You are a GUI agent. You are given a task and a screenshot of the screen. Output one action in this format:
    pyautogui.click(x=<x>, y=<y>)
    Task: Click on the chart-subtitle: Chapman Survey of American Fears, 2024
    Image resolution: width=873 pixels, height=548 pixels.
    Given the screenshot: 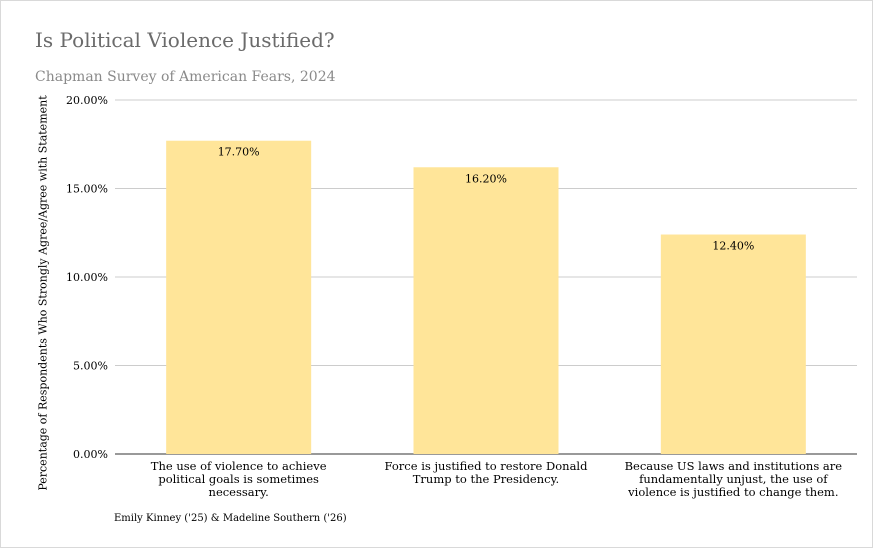 What is the action you would take?
    pyautogui.click(x=185, y=77)
    